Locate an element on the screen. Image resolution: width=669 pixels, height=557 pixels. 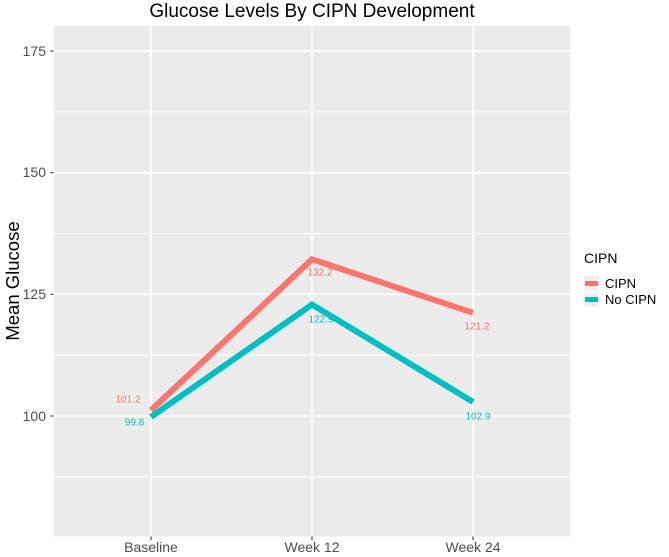
y-tick-label: 125 is located at coordinates (34, 293).